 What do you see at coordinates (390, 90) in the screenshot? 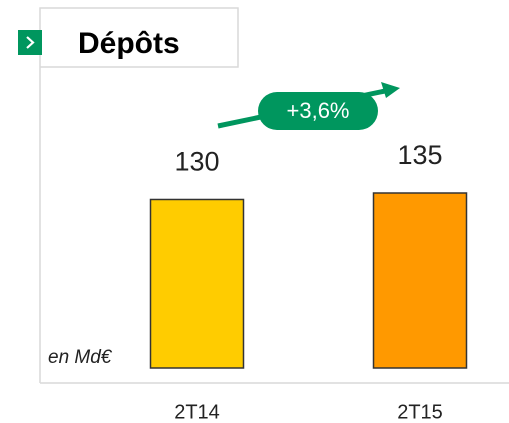
I see `arrow-head` at bounding box center [390, 90].